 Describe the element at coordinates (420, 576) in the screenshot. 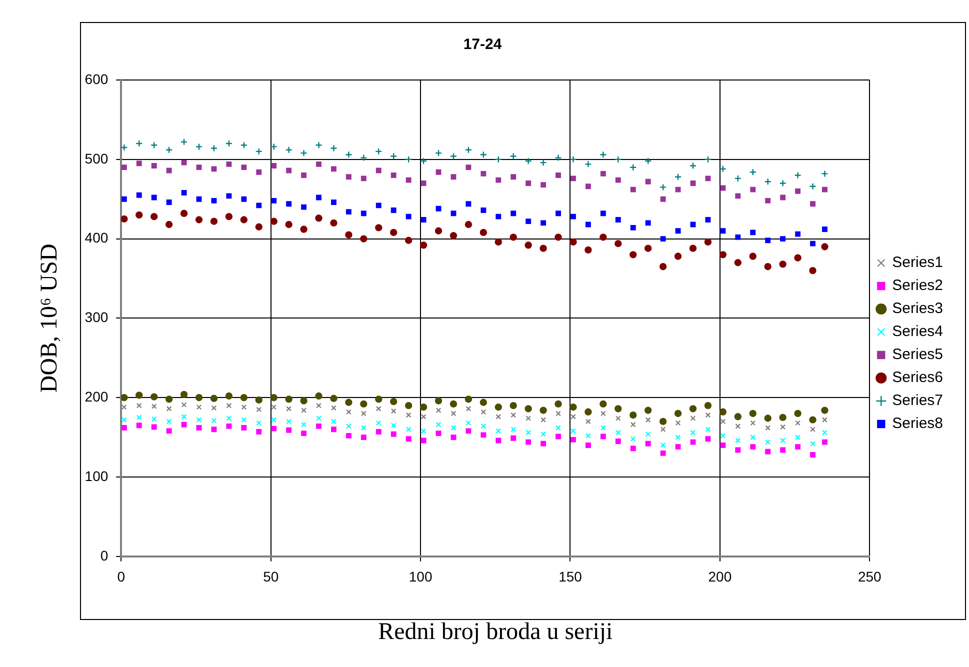

I see `x-tick-label: 100` at that location.